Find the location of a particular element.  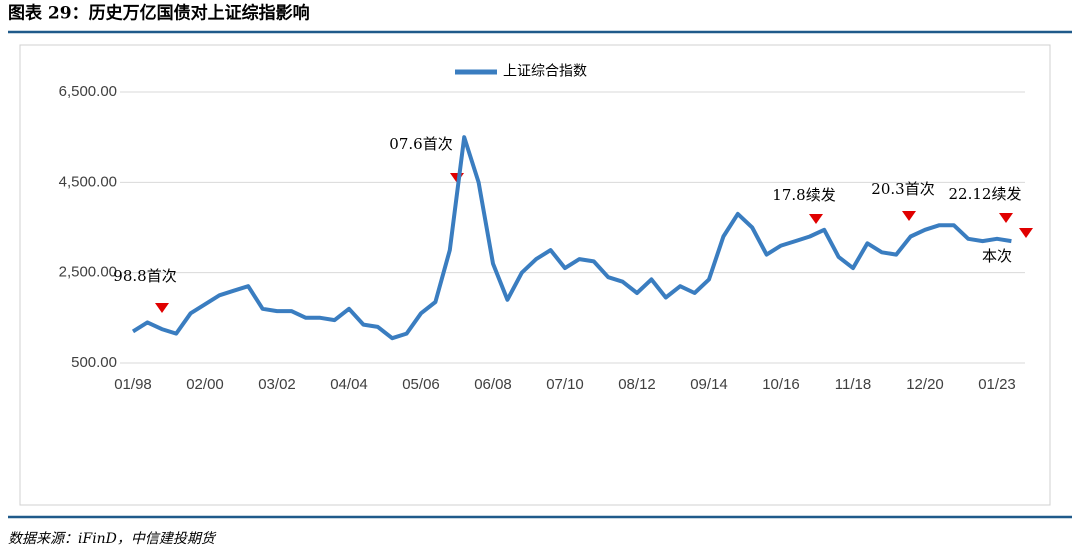

source: 数据来源：iFinD，中信建投期货 is located at coordinates (112, 539).